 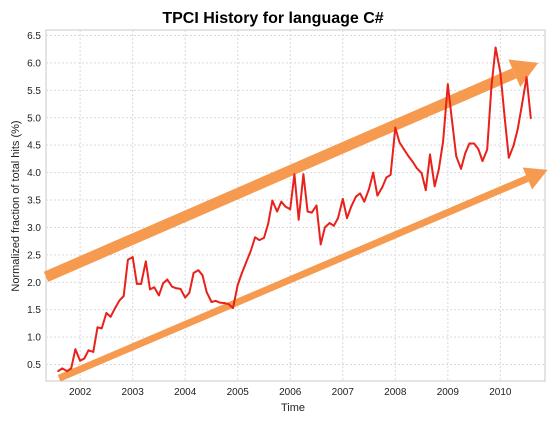 What do you see at coordinates (535, 178) in the screenshot?
I see `trend-arrow-head` at bounding box center [535, 178].